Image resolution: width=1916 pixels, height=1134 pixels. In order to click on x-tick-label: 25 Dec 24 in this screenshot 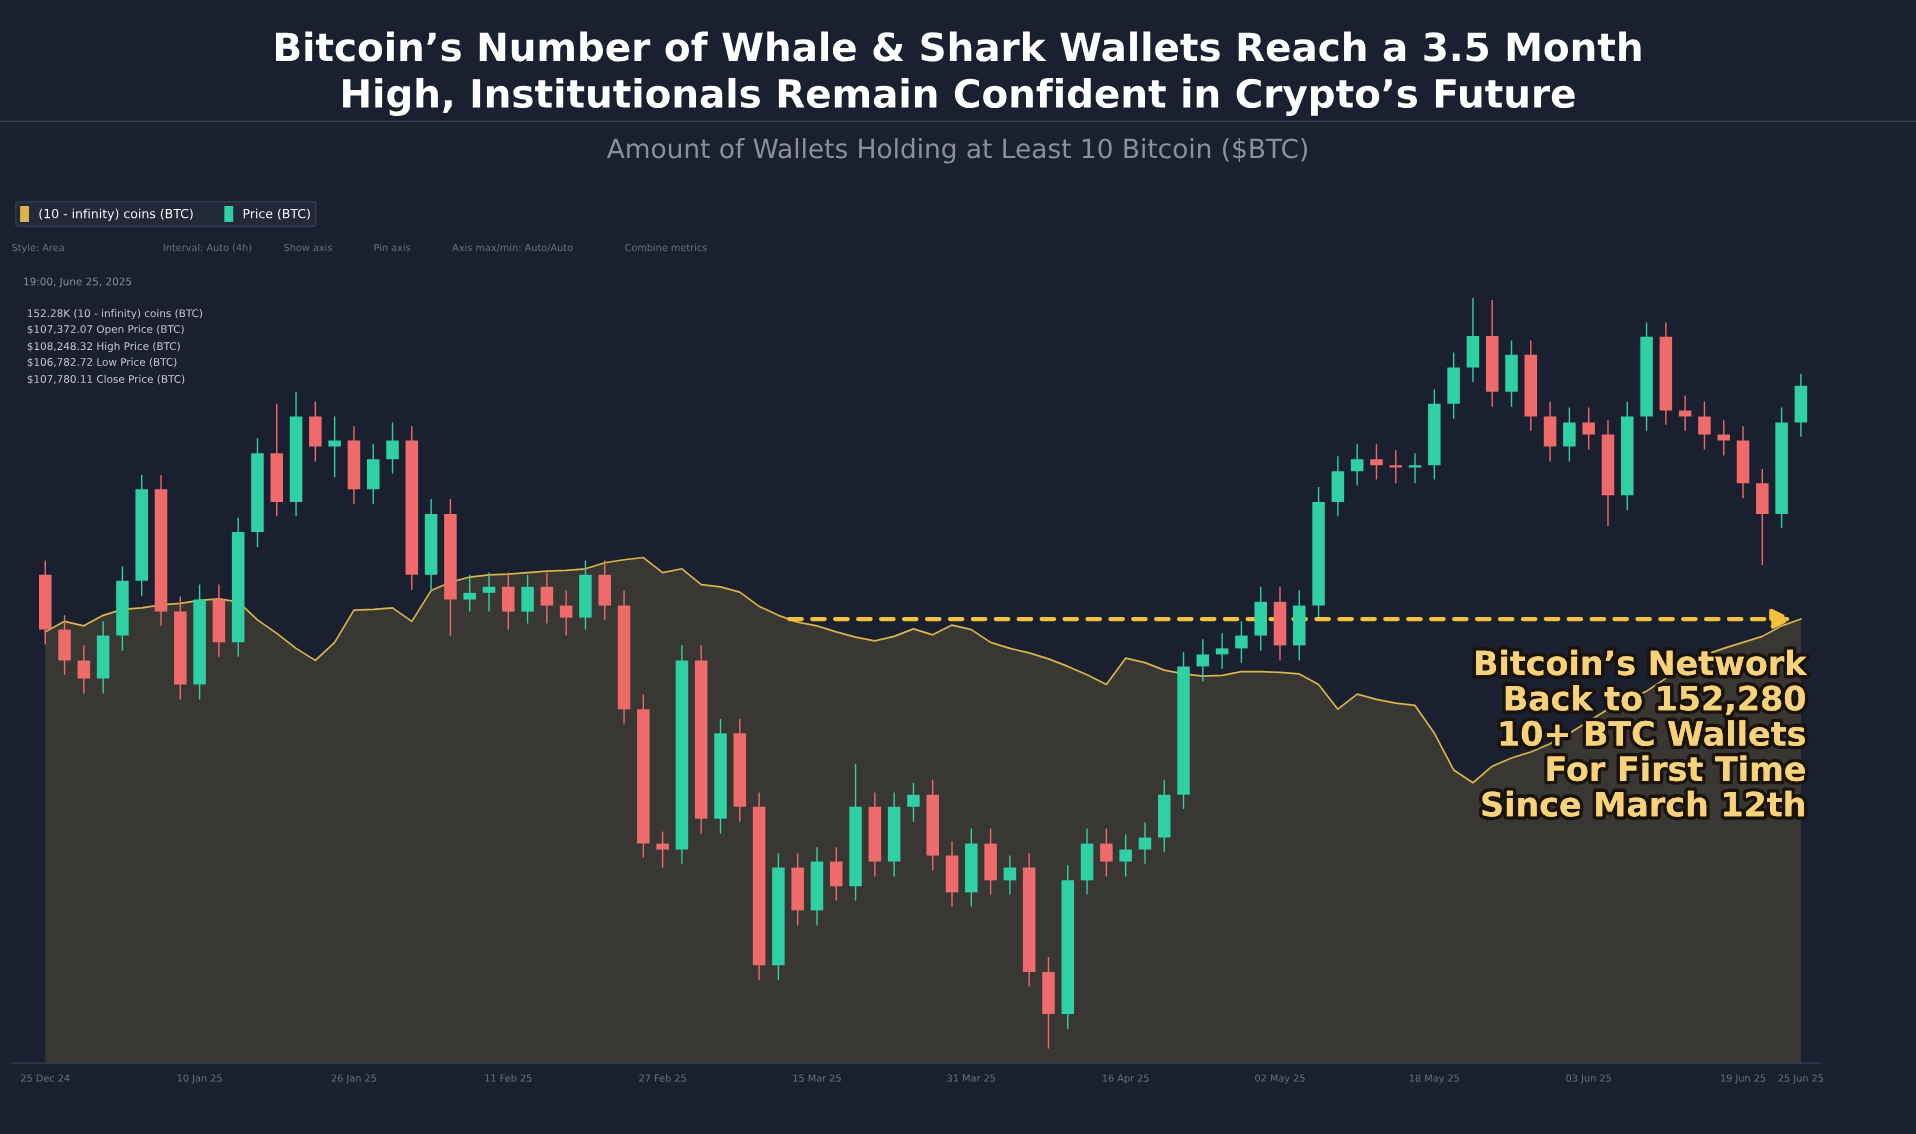, I will do `click(45, 1078)`.